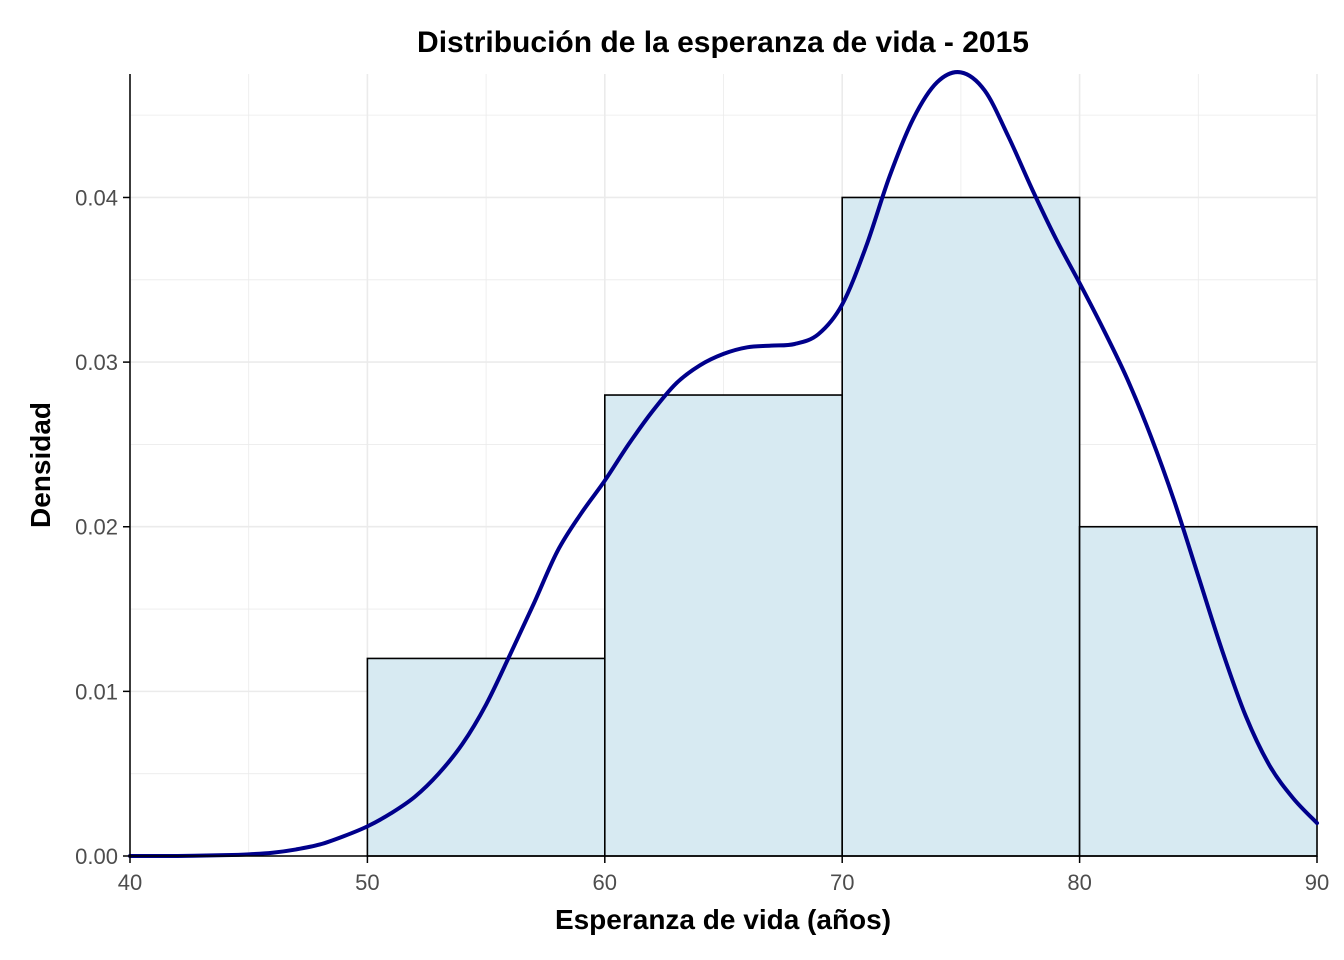 This screenshot has height=960, width=1344. I want to click on x-tick-label: 60, so click(605, 882).